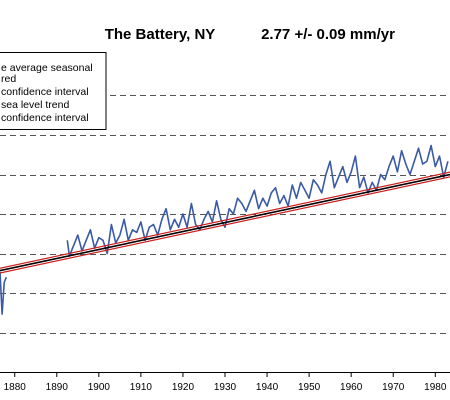 Image resolution: width=450 pixels, height=400 pixels. I want to click on x-tick-label: 1900, so click(99, 387).